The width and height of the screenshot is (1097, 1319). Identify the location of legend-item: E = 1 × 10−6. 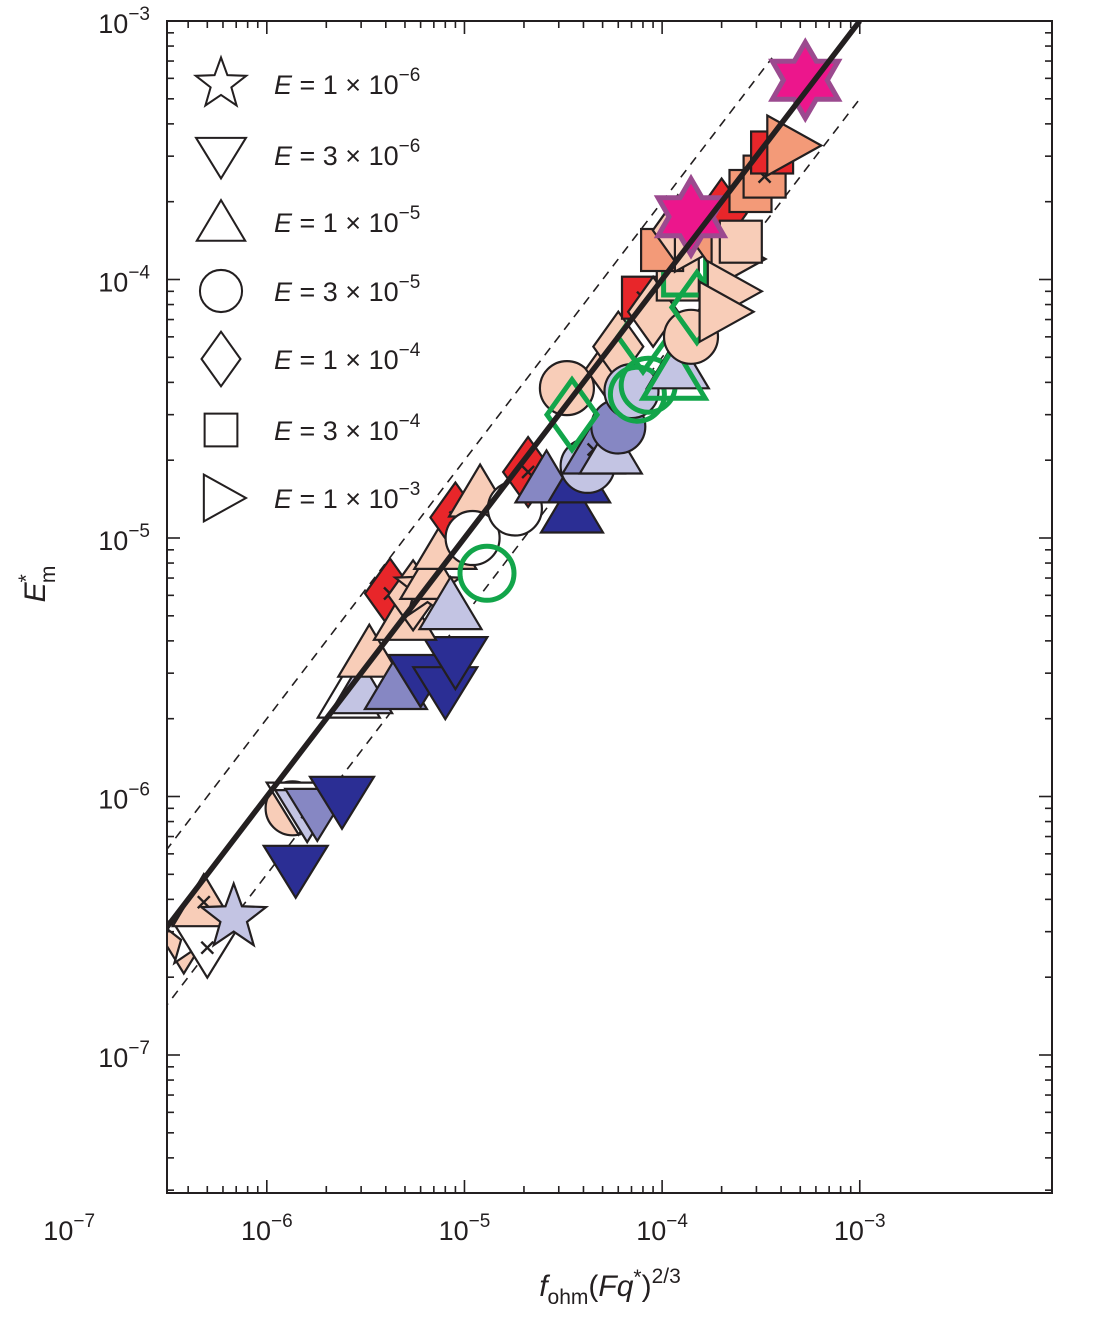
(306, 81).